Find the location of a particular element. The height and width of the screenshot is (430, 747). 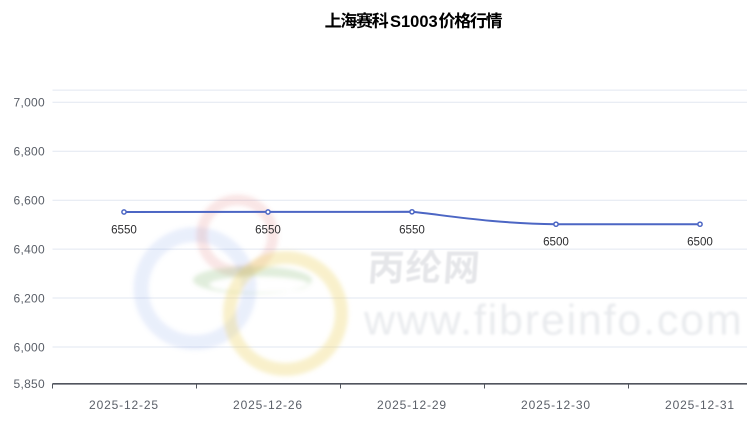

svg-text: 2025-12-26 is located at coordinates (268, 405).